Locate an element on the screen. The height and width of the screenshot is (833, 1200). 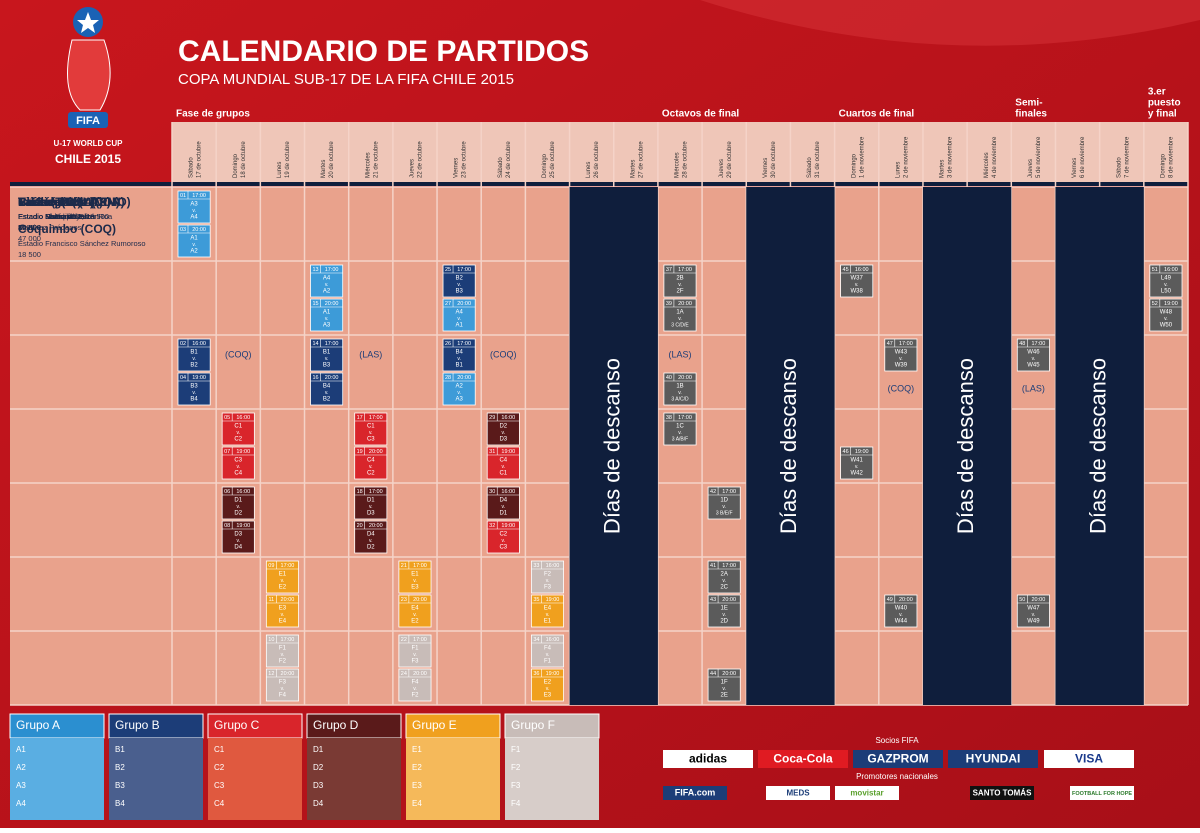
group-header is located at coordinates (156, 726).